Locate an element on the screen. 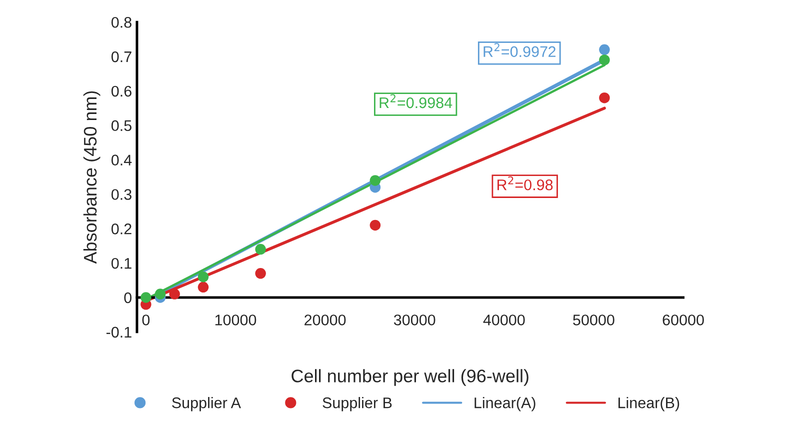 Image resolution: width=801 pixels, height=425 pixels. x-tick-label: 40000 is located at coordinates (504, 320).